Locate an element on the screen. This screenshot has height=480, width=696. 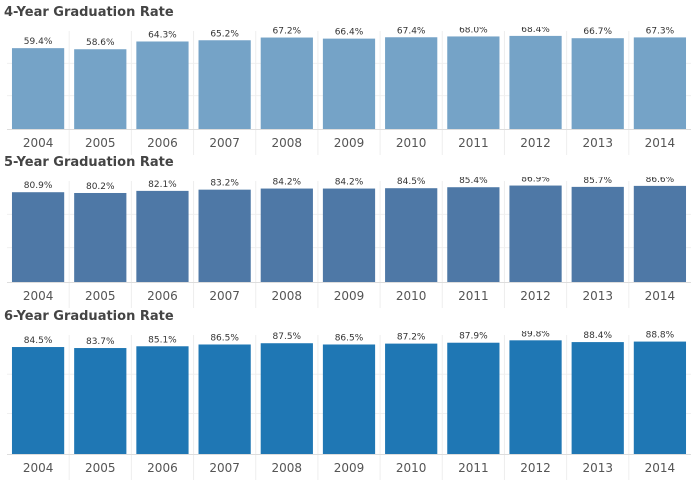
data-label-2008: 67.2% is located at coordinates (287, 32).